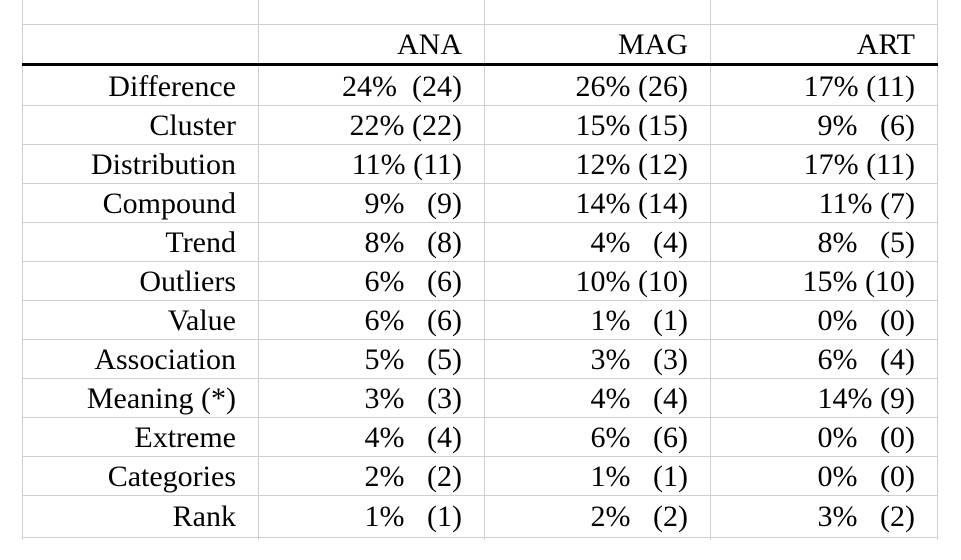  I want to click on row-label-cell: Extreme, so click(185, 437).